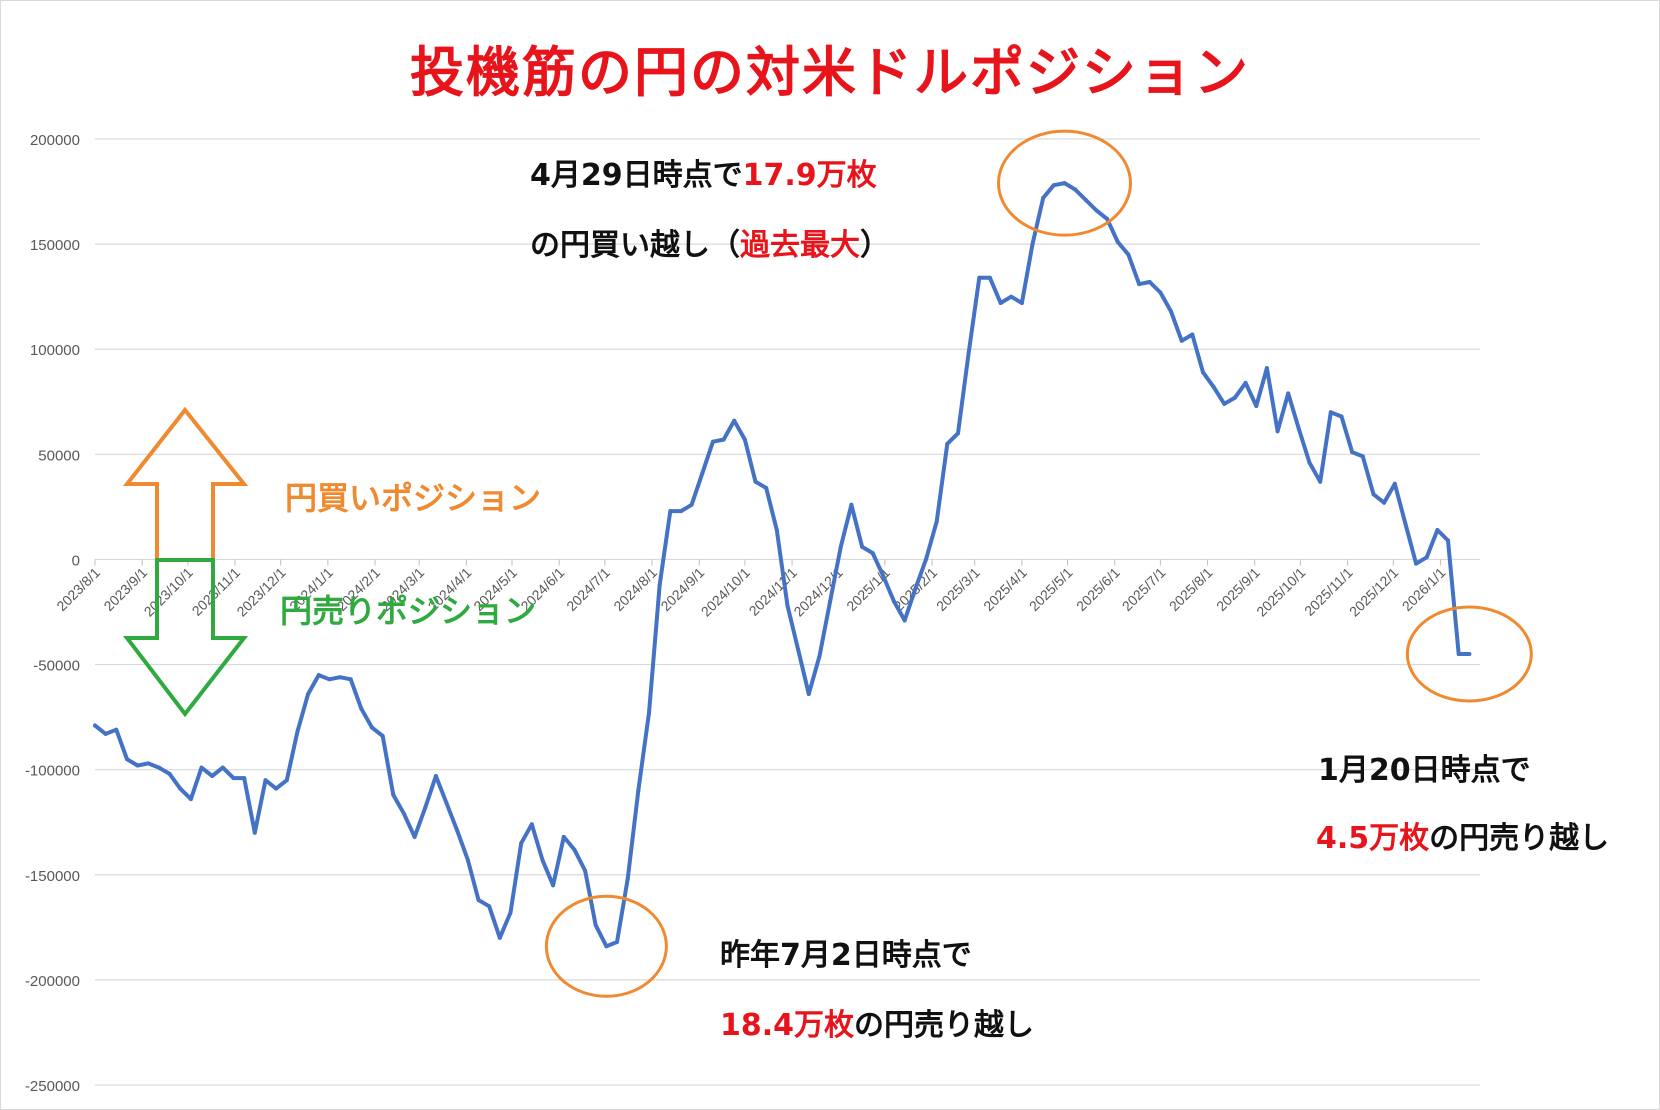 This screenshot has width=1660, height=1110. What do you see at coordinates (55, 140) in the screenshot?
I see `y-tick-label: 200000` at bounding box center [55, 140].